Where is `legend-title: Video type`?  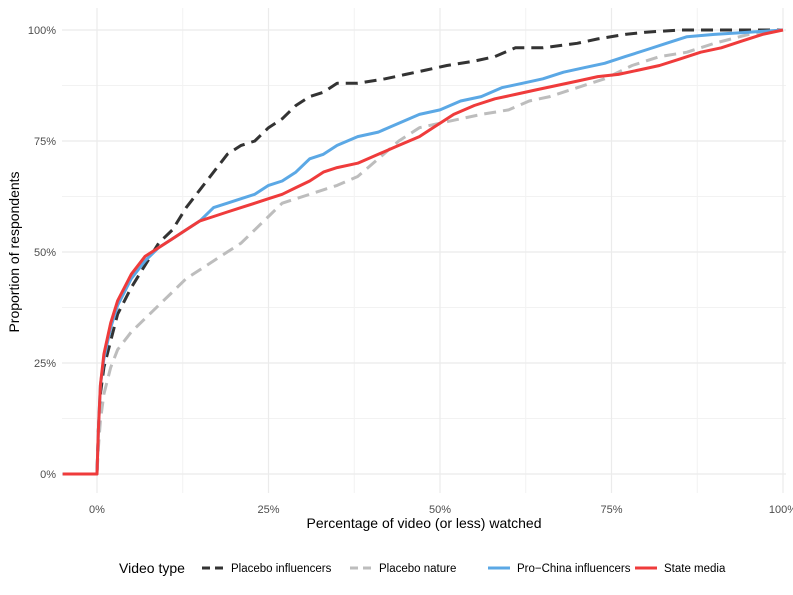
legend-title: Video type is located at coordinates (152, 568).